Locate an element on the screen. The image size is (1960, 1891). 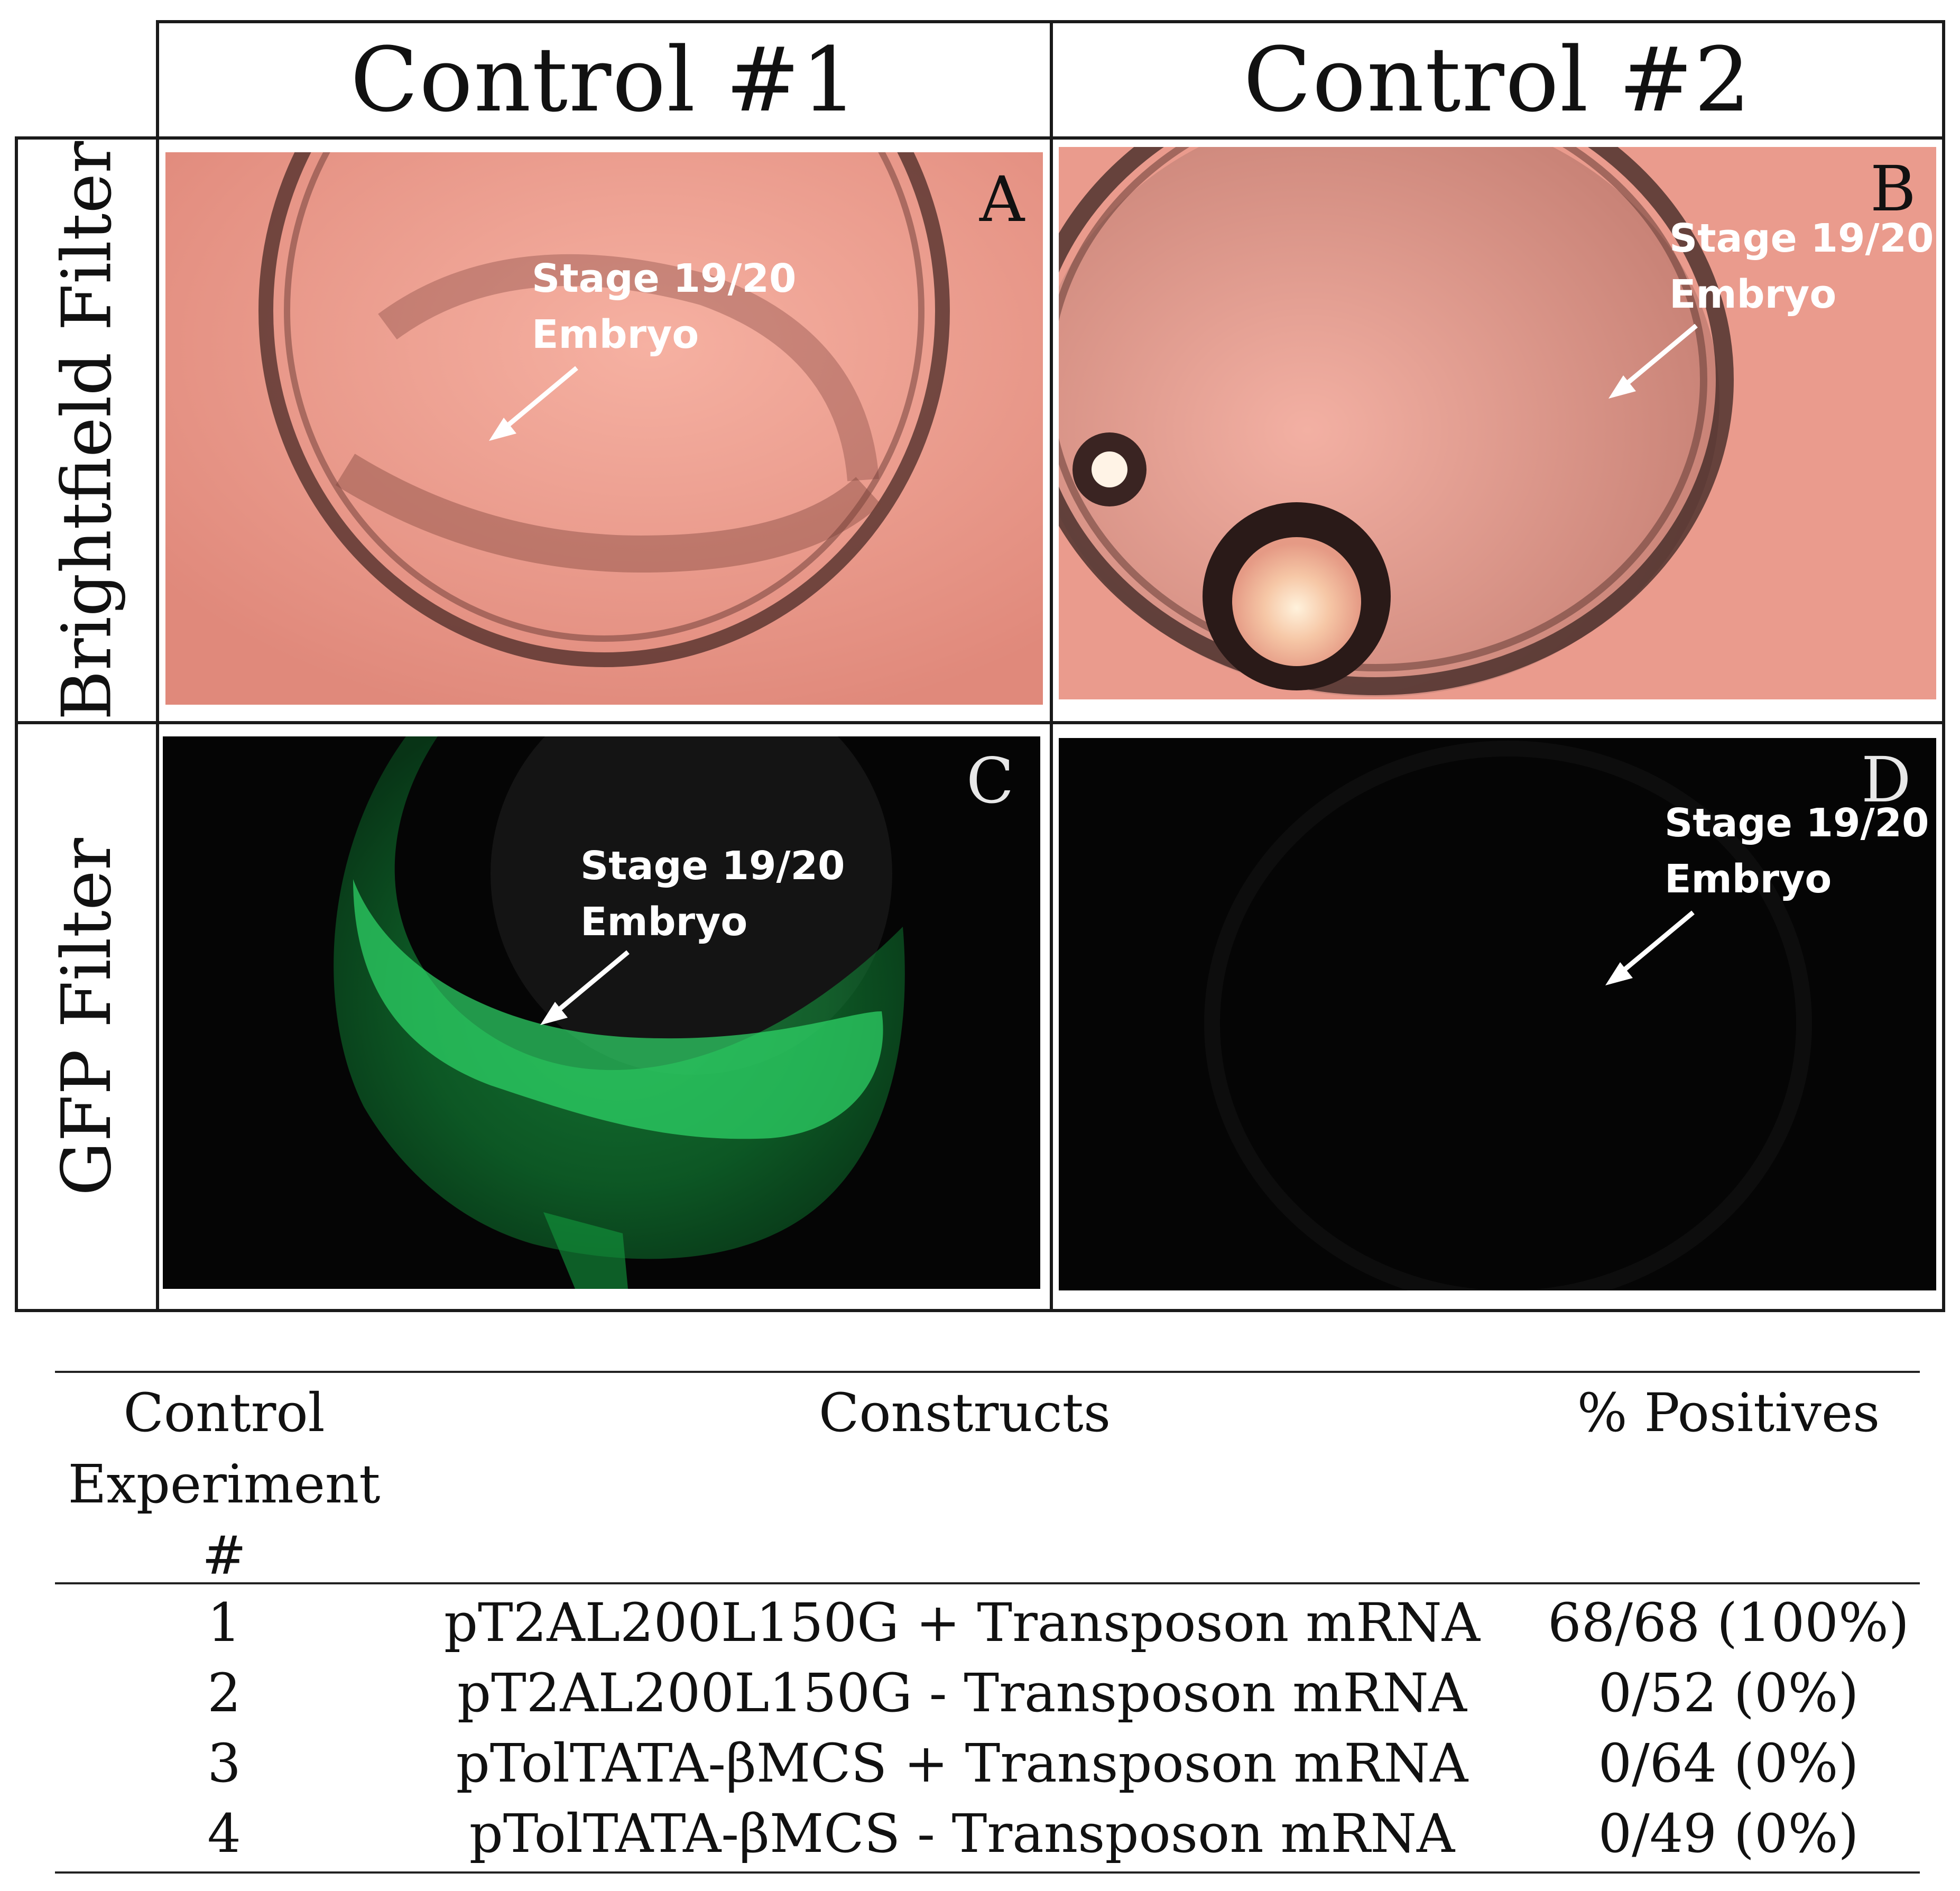
column-header-control-2: Control #2 is located at coordinates (1497, 80).